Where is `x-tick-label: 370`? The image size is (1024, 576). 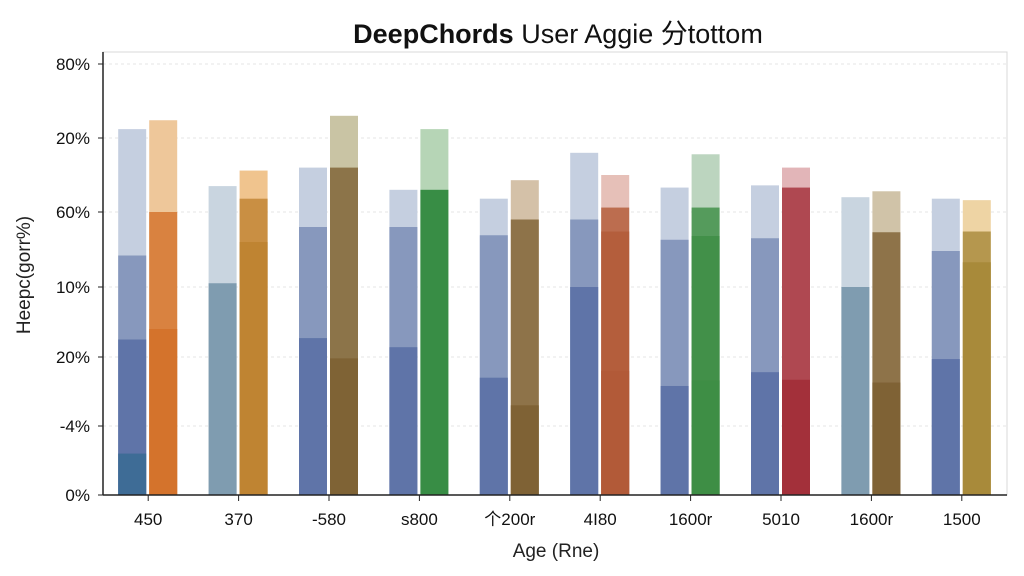 x-tick-label: 370 is located at coordinates (238, 519).